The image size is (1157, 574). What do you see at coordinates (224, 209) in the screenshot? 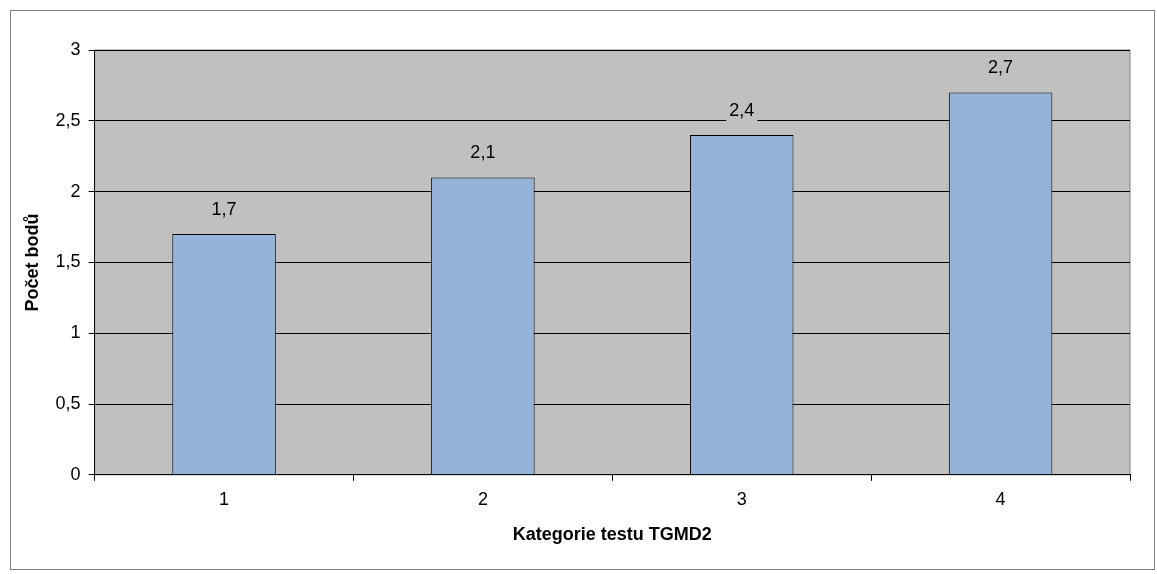
I see `data-label: 1,7` at bounding box center [224, 209].